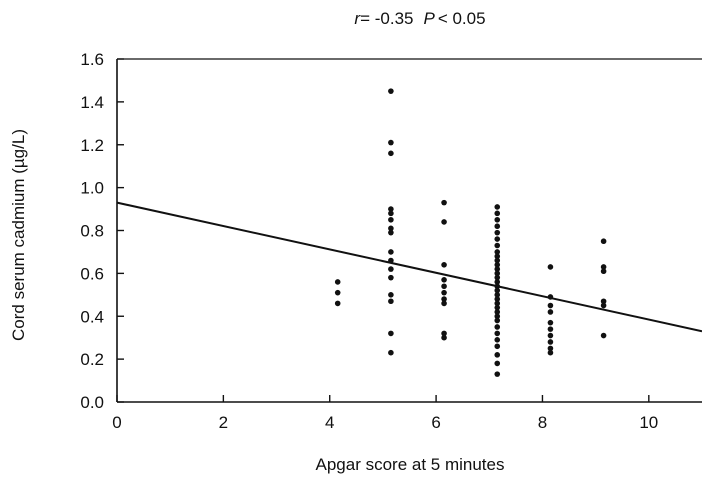  What do you see at coordinates (116, 422) in the screenshot?
I see `x-tick-label: 0` at bounding box center [116, 422].